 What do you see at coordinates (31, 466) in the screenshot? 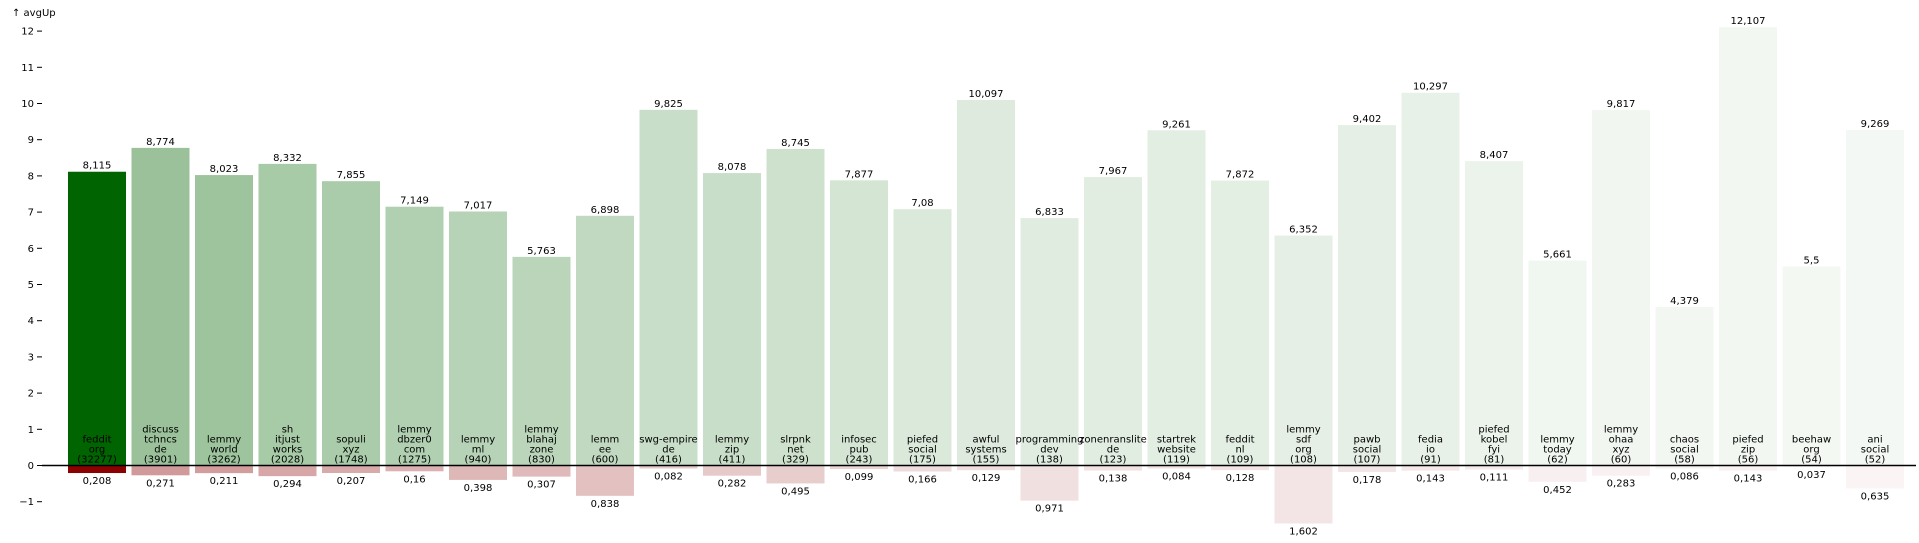
I see `y-tick-label: 0` at bounding box center [31, 466].